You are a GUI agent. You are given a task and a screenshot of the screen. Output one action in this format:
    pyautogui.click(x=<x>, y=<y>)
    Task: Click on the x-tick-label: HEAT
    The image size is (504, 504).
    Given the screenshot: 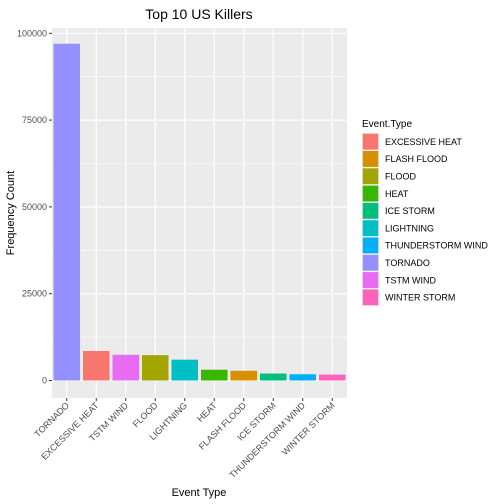 What is the action you would take?
    pyautogui.click(x=207, y=412)
    